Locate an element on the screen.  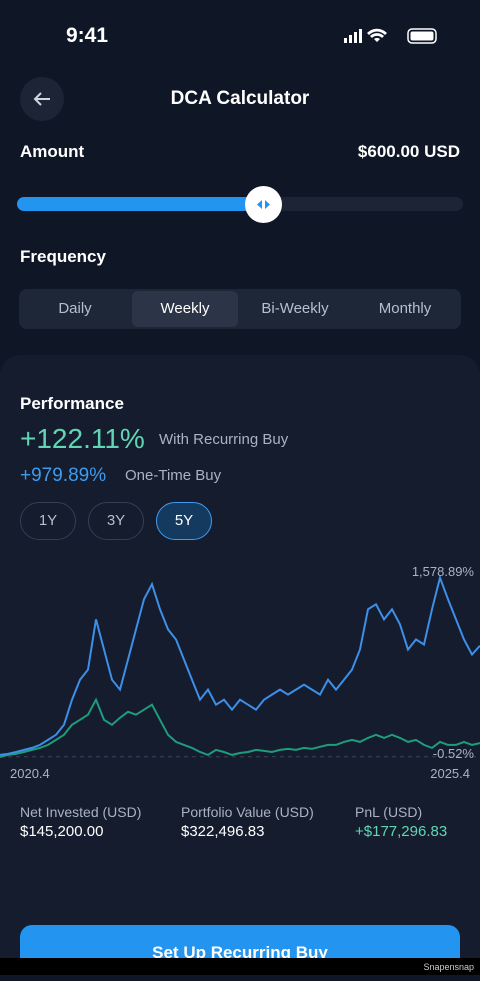
amount-value: $600.00 USD is located at coordinates (408, 151).